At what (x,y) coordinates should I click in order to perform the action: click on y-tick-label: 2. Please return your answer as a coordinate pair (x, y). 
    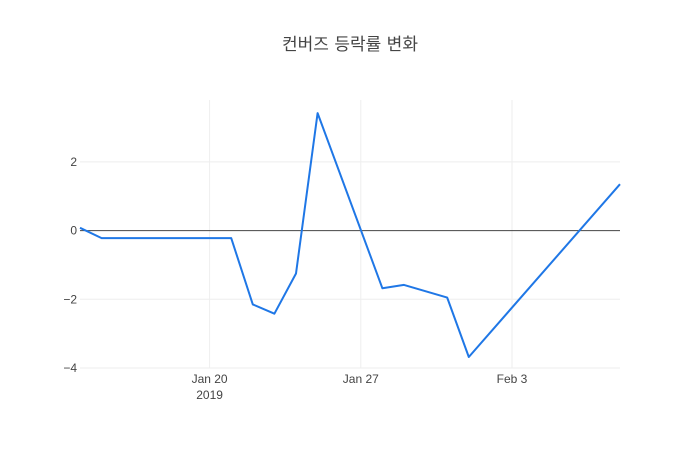
    Looking at the image, I should click on (73, 162).